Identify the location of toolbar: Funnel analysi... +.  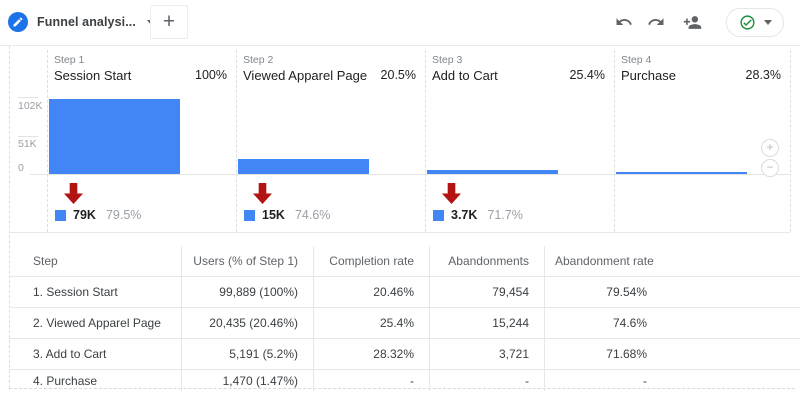
(400, 23).